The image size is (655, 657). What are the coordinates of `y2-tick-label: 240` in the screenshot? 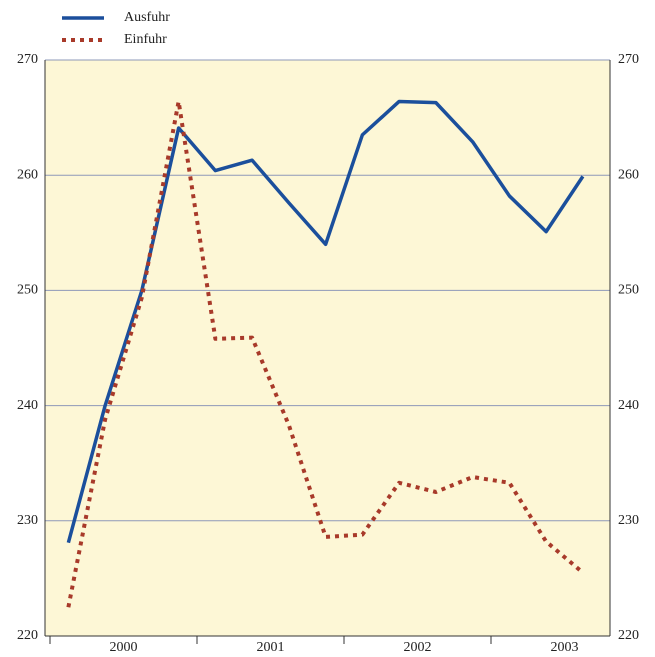 It's located at (628, 405).